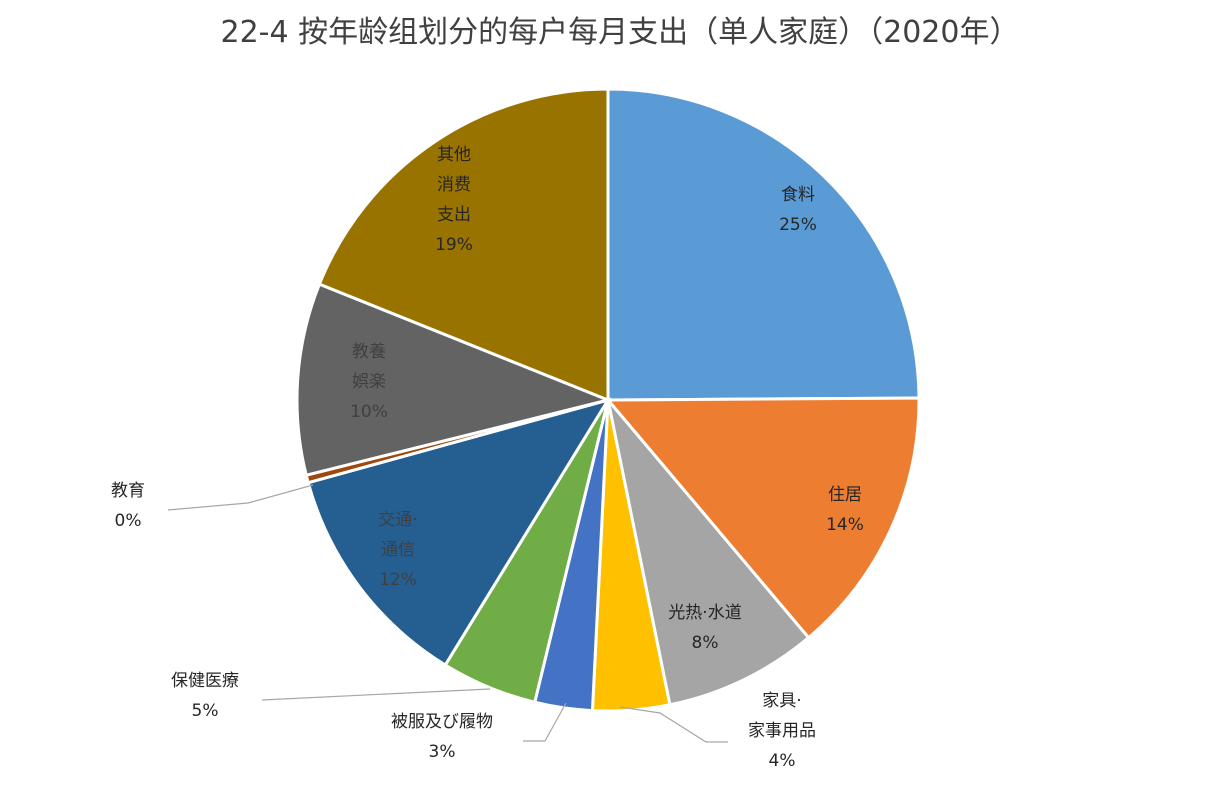  What do you see at coordinates (454, 245) in the screenshot?
I see `slice-percent-9: 19%` at bounding box center [454, 245].